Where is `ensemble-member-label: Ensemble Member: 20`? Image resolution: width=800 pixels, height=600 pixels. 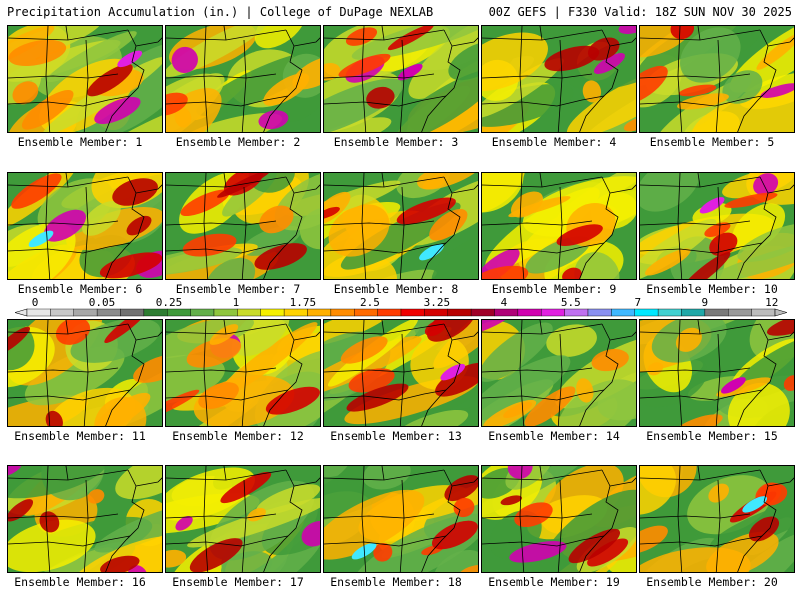
ensemble-member-label: Ensemble Member: 20 is located at coordinates (712, 582).